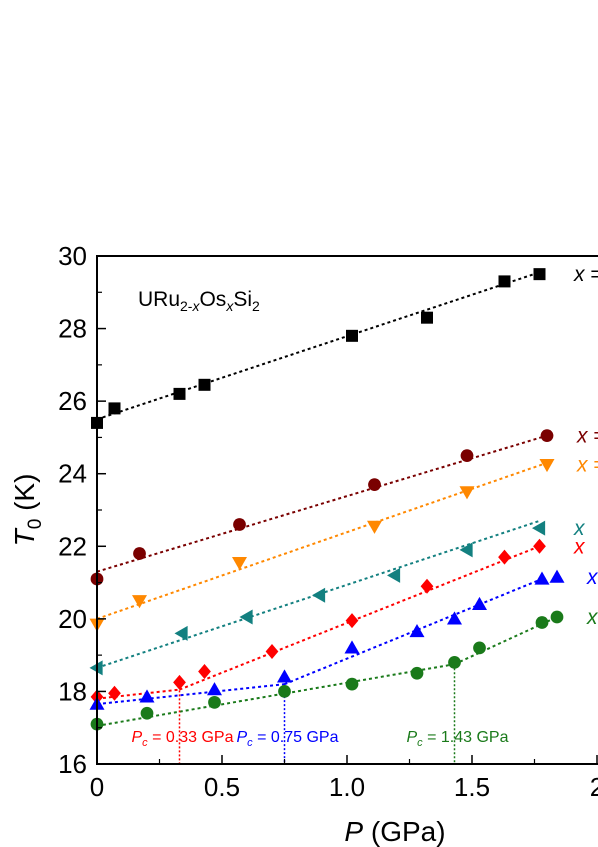  I want to click on y-axis-ticks: 16 18 20 22 24 26 28 30, so click(82, 510).